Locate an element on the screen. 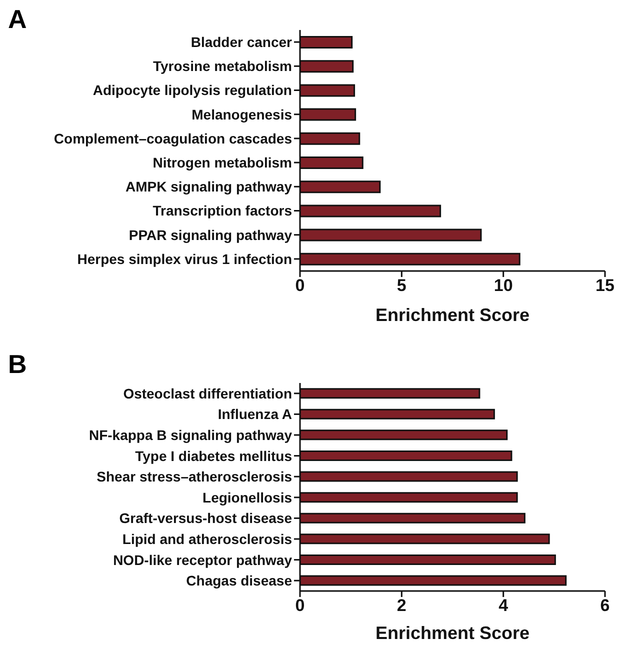 The image size is (617, 646). y-tick-label: NF-kappa B signaling pathway is located at coordinates (190, 434).